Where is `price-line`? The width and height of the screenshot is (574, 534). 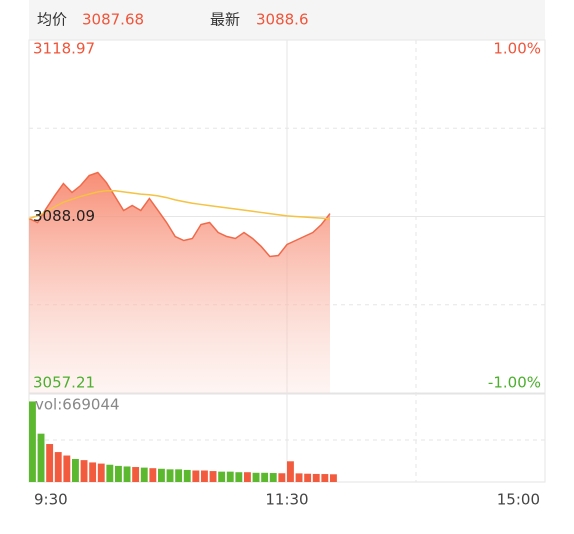 price-line is located at coordinates (179, 214).